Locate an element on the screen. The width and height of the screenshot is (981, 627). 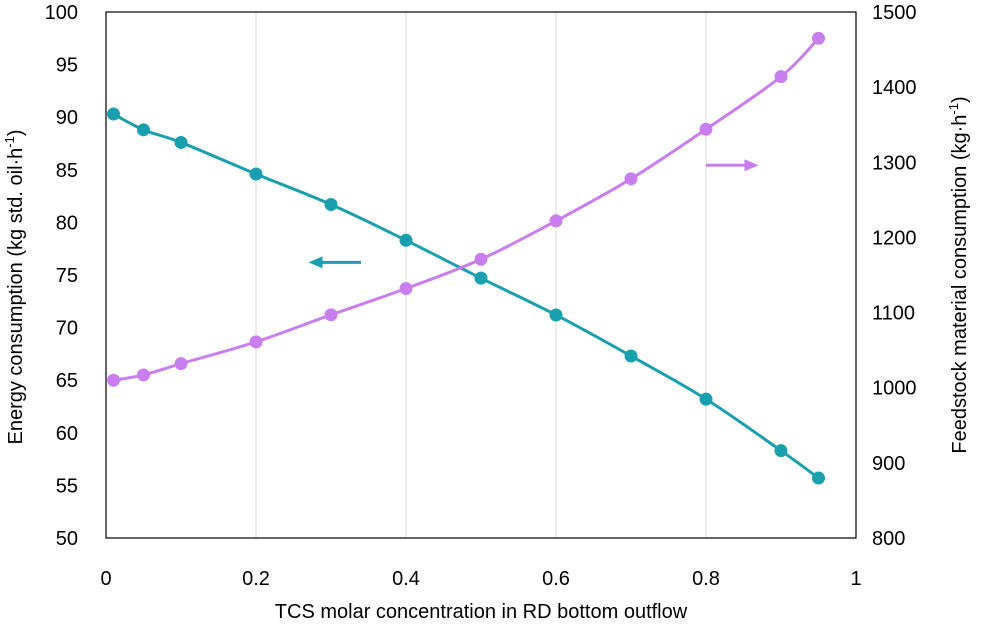
y-axis-left-label-sup: -1 is located at coordinates (9, 142).